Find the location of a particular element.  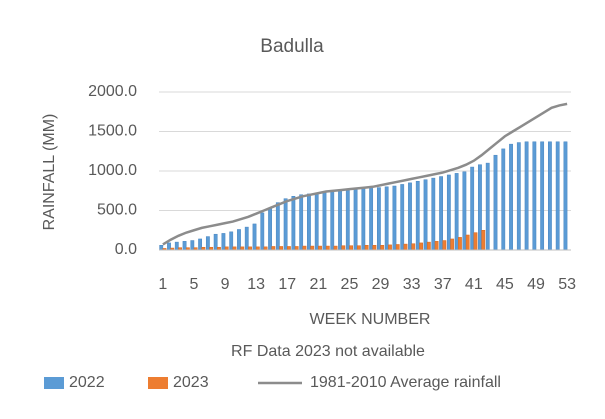

x-tick-label: 53 is located at coordinates (567, 284).